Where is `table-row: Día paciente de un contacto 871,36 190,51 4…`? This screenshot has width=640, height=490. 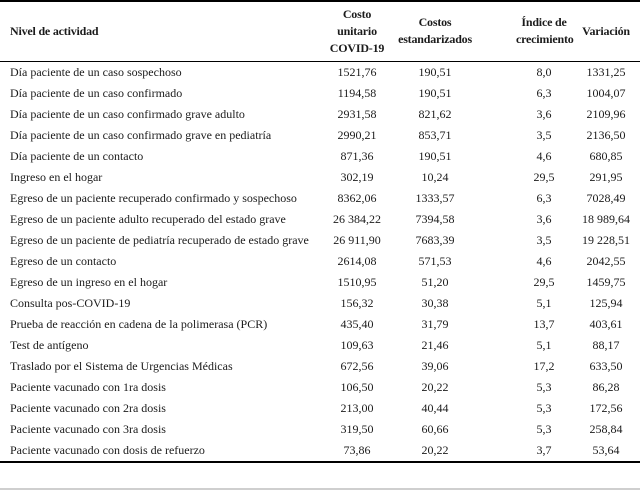
table-row: Día paciente de un contacto 871,36 190,51 4… is located at coordinates (320, 156).